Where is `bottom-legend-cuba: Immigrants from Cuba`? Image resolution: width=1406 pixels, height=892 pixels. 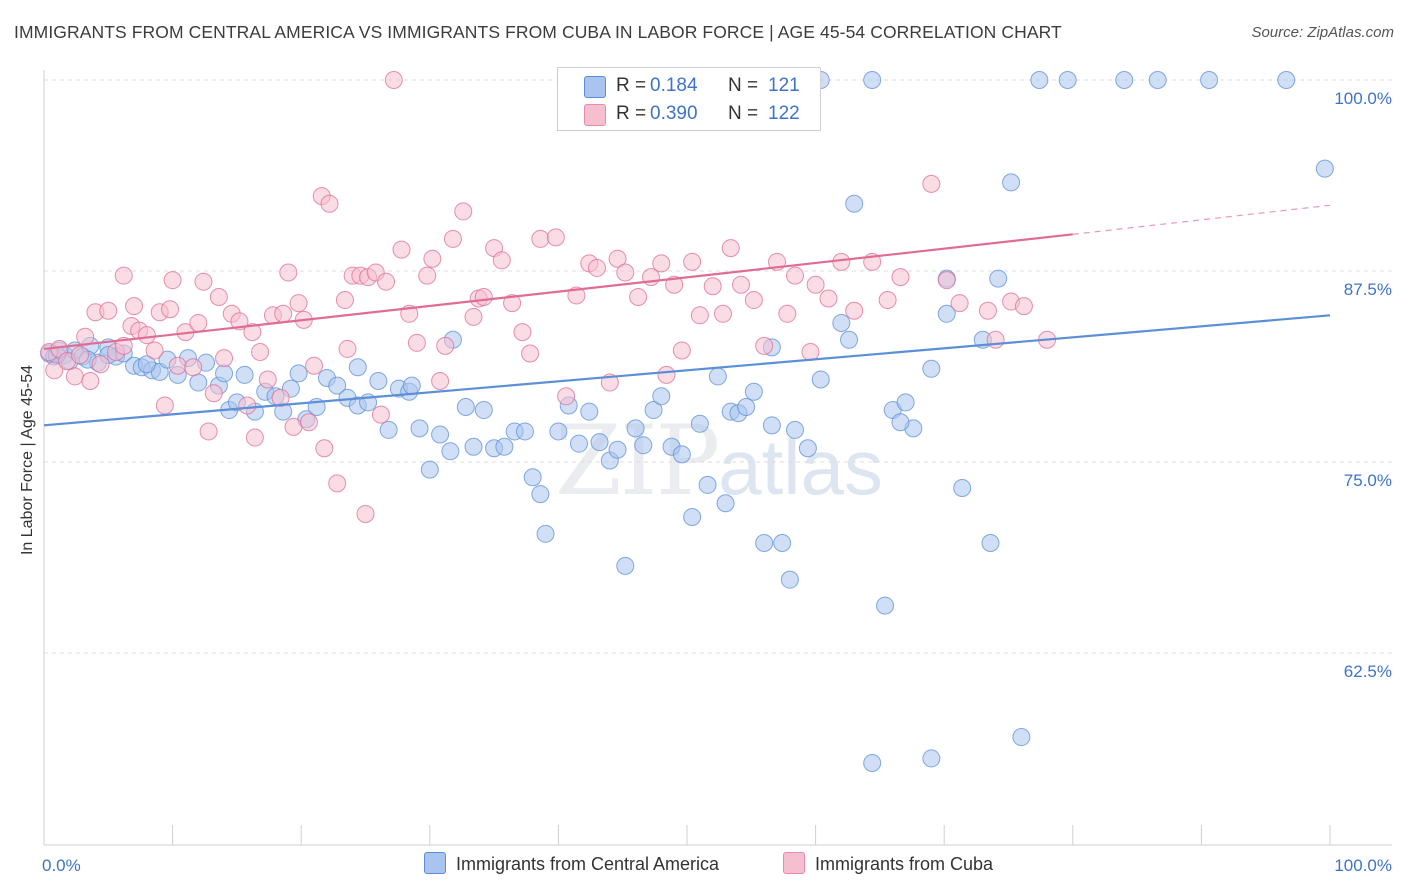 bottom-legend-cuba: Immigrants from Cuba is located at coordinates (888, 863).